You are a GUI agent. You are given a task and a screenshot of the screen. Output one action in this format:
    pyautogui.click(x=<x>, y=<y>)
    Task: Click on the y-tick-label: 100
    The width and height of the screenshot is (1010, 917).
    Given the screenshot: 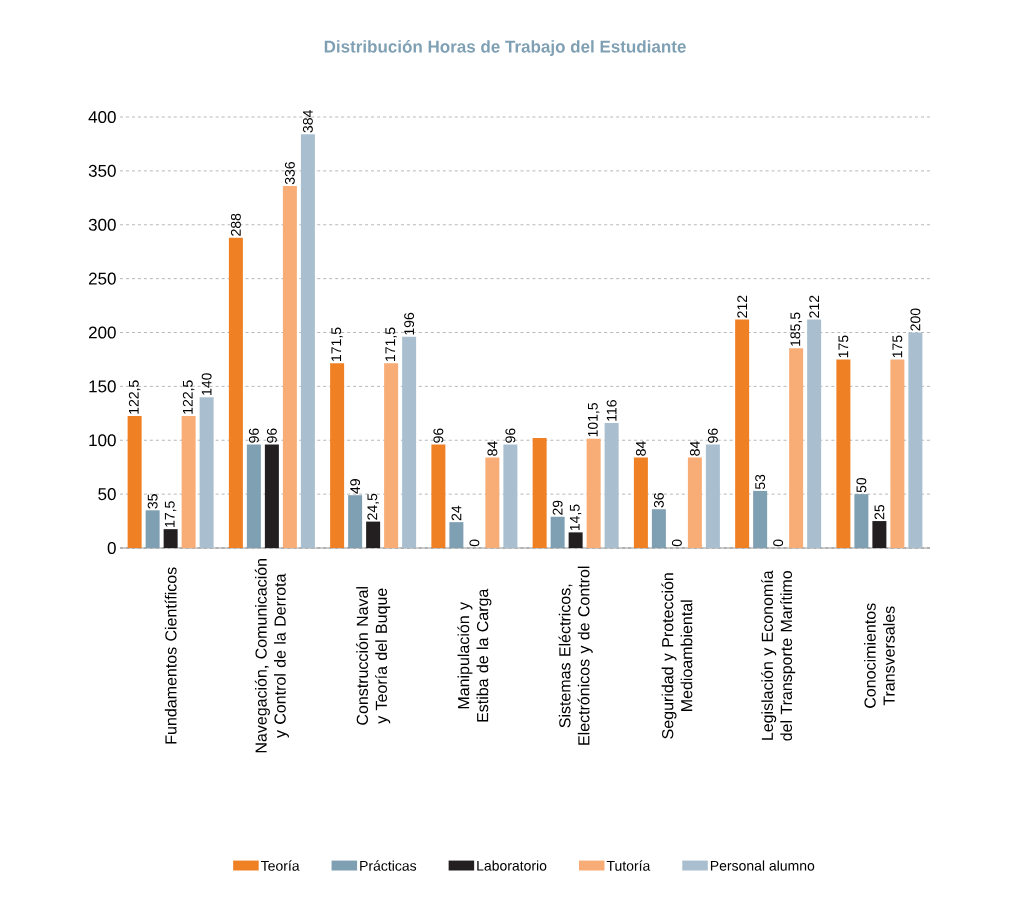 What is the action you would take?
    pyautogui.click(x=102, y=440)
    